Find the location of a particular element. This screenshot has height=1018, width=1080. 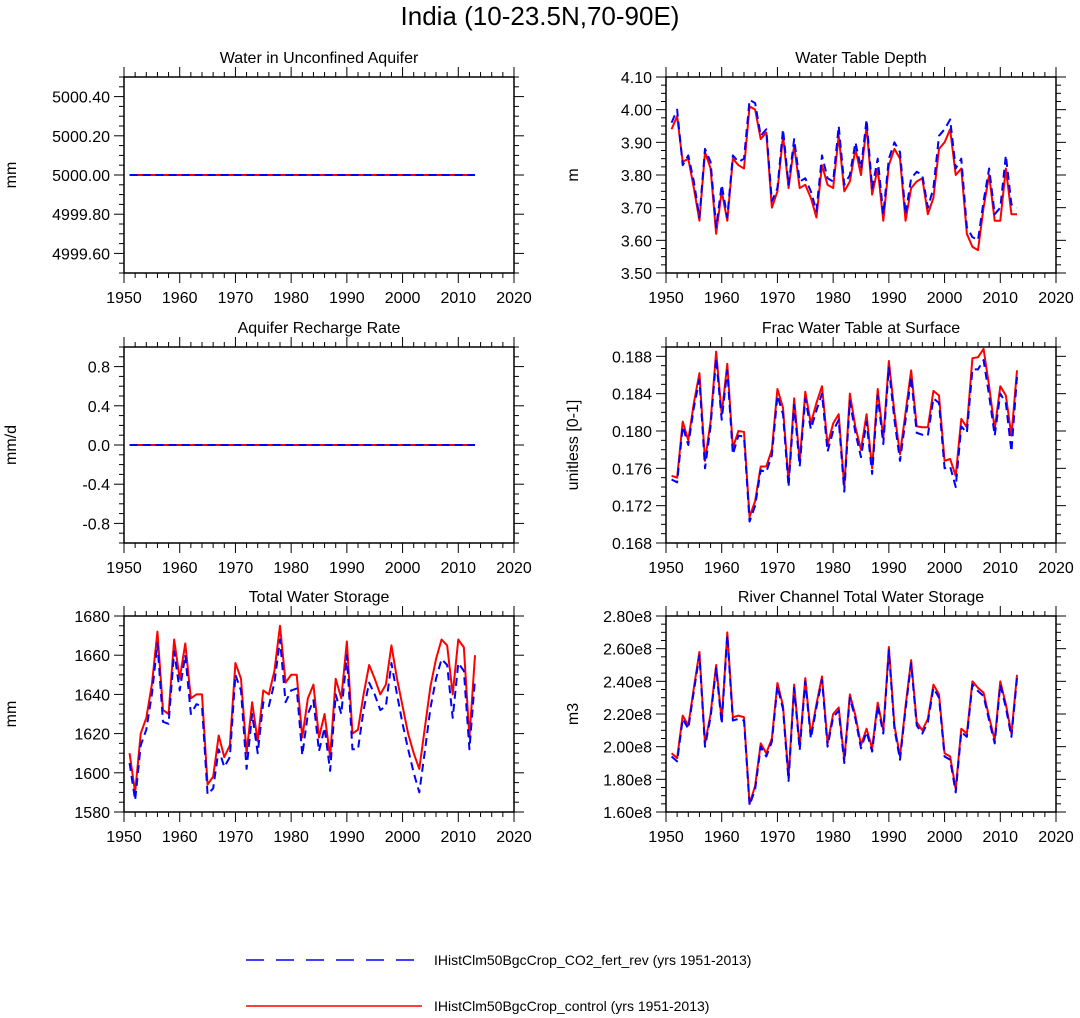

y-tick-label: 0.188 is located at coordinates (632, 357).